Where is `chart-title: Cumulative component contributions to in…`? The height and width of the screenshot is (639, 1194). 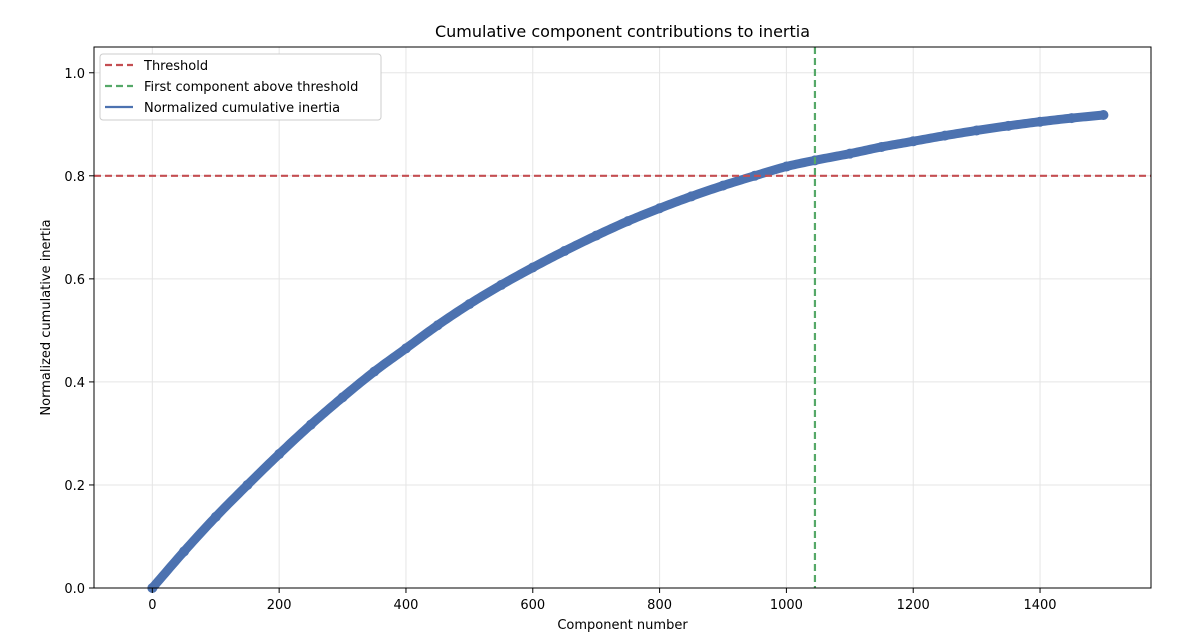 chart-title: Cumulative component contributions to in… is located at coordinates (622, 31).